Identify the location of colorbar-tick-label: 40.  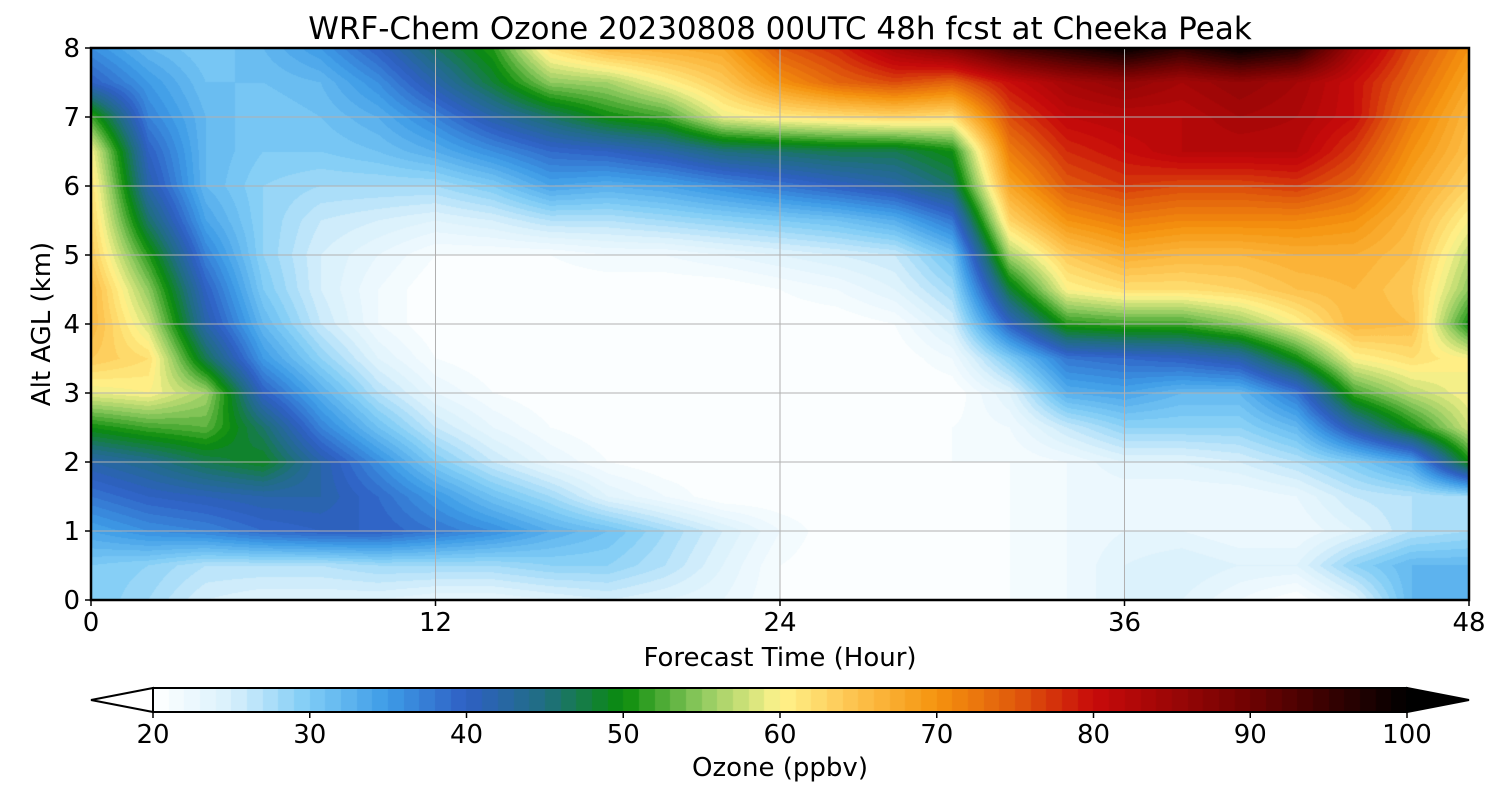
(466, 735).